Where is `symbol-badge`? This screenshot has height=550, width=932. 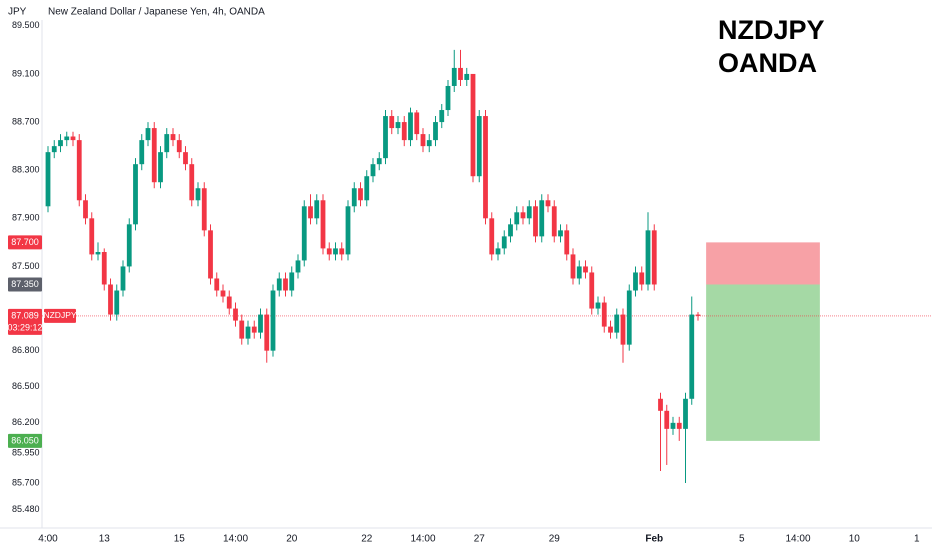 symbol-badge is located at coordinates (60, 315).